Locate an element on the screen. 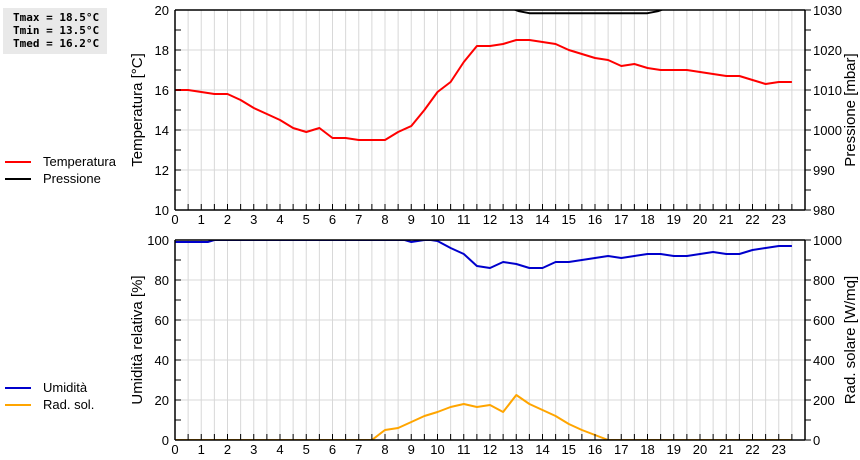  y-right-tick-label: 0 is located at coordinates (816, 440).